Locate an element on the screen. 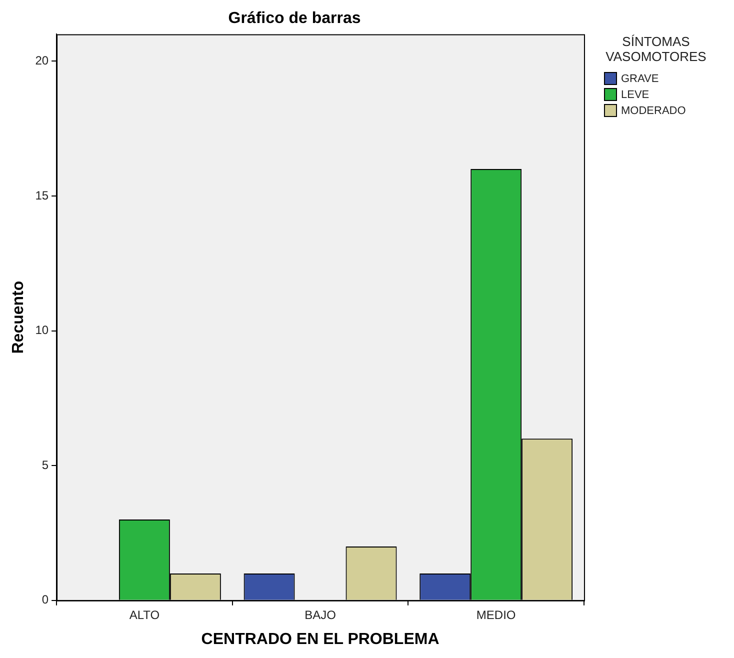  y-tick-label: 10 is located at coordinates (42, 330).